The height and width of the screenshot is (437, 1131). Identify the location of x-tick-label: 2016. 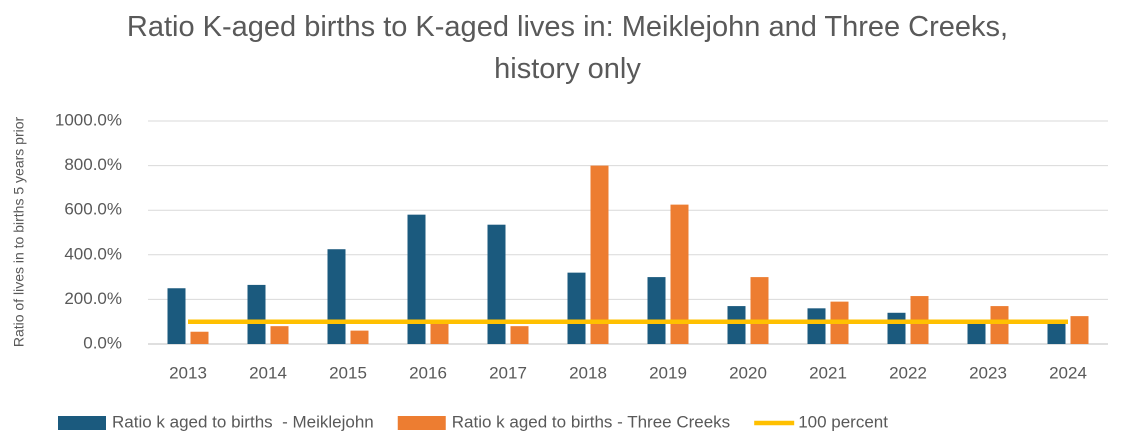
(428, 372).